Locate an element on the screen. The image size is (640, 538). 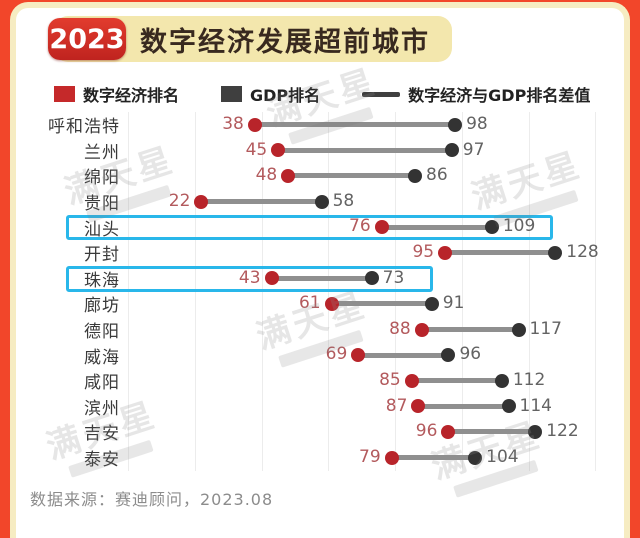
chart-row: 绵阳 48 86 is located at coordinates (320, 176).